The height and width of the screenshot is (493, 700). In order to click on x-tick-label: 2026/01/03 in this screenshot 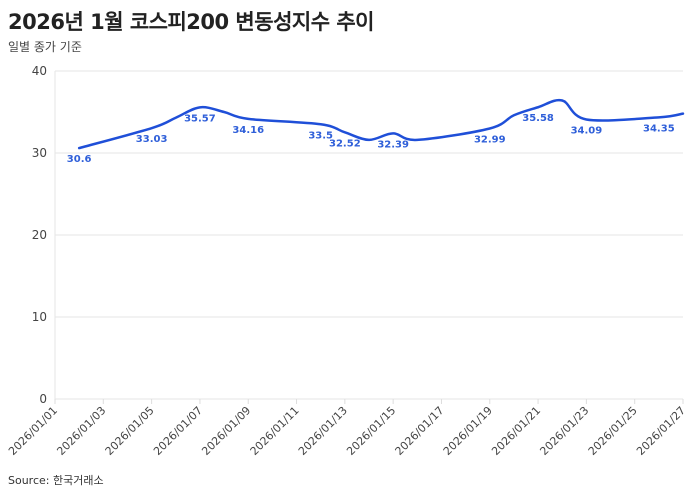, I will do `click(81, 431)`.